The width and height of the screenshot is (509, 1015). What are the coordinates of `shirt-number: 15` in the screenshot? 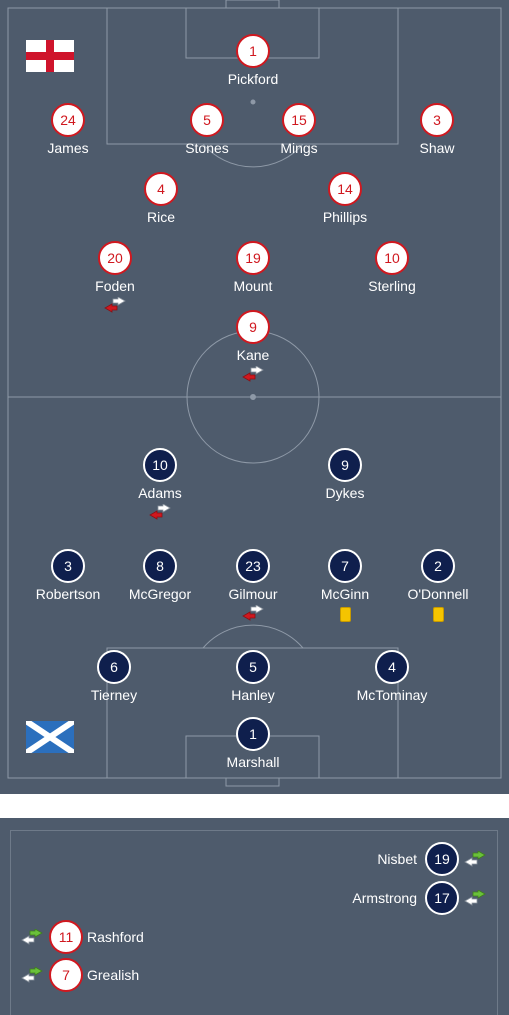 It's located at (299, 120).